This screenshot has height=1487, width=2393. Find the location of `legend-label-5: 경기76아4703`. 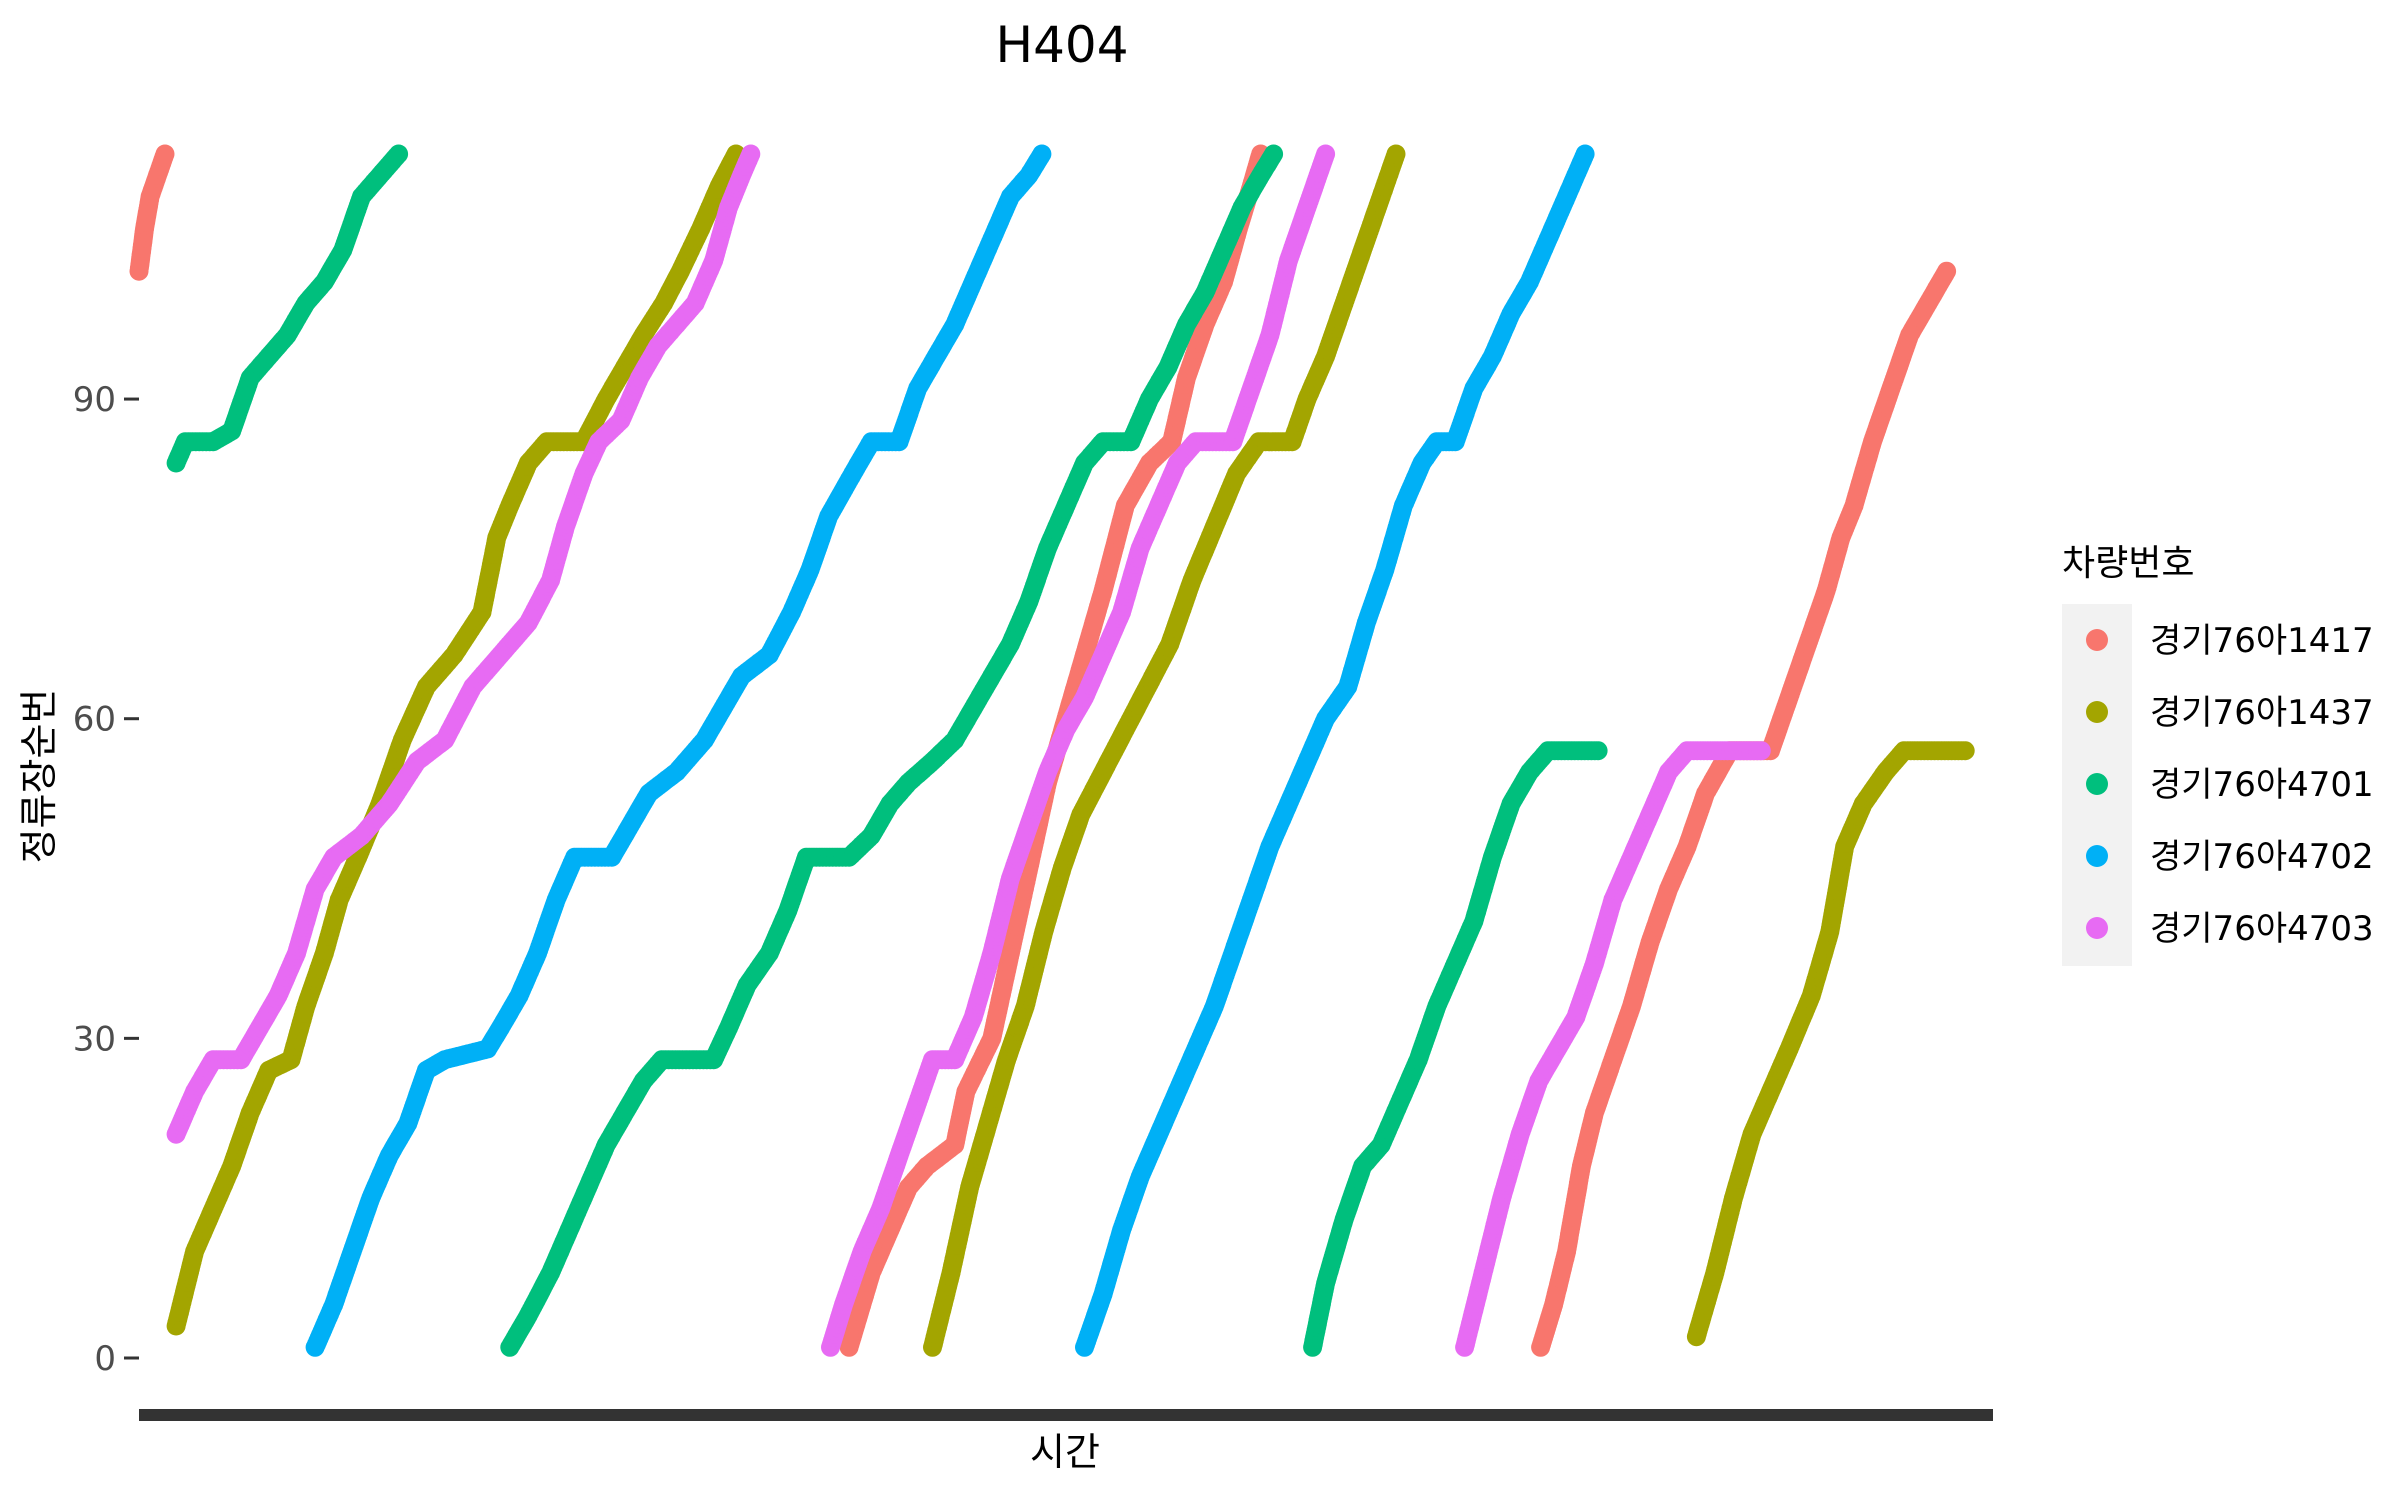

legend-label-5: 경기76아4703 is located at coordinates (2262, 929).